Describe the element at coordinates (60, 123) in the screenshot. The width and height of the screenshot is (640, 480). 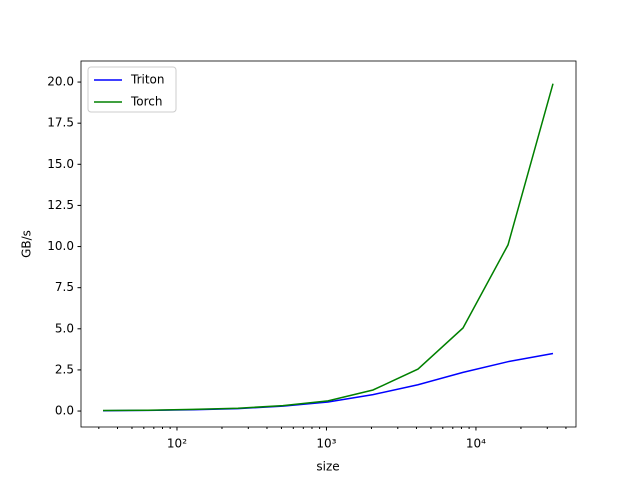
I see `y-tick-label: 17.5` at that location.